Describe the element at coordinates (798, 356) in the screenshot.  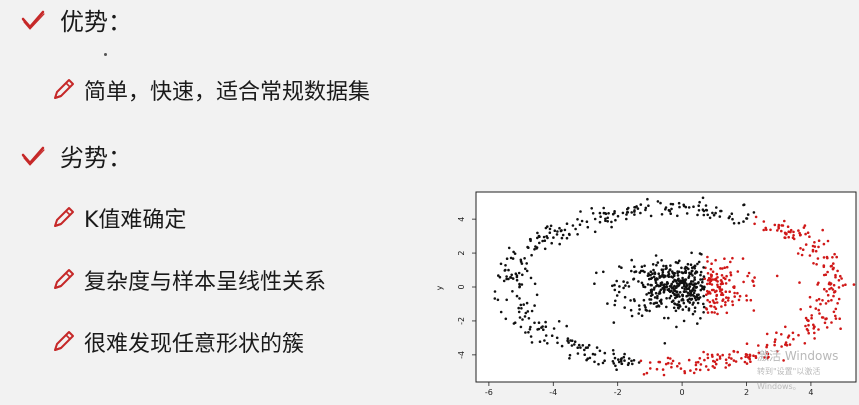
I see `watermark-title: 激活 Windows` at that location.